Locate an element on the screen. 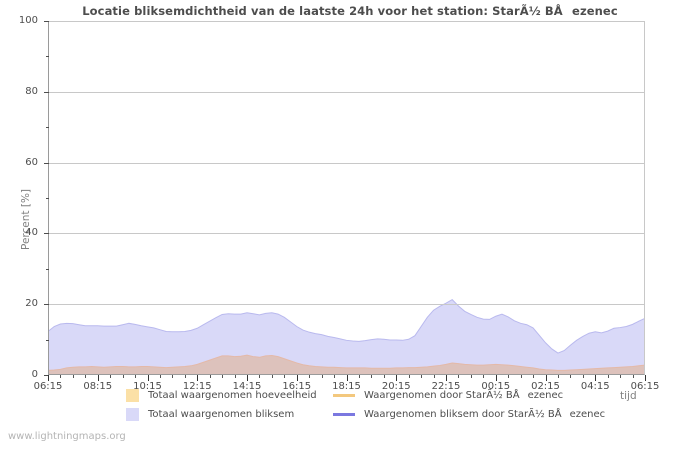 This screenshot has height=450, width=700. area-total-lightning is located at coordinates (346, 337).